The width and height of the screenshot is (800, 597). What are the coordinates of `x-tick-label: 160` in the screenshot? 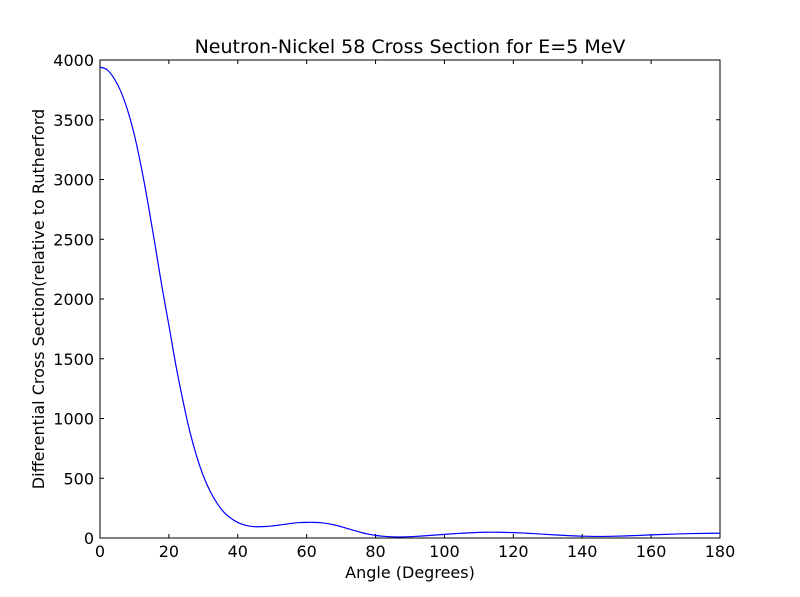 It's located at (651, 551).